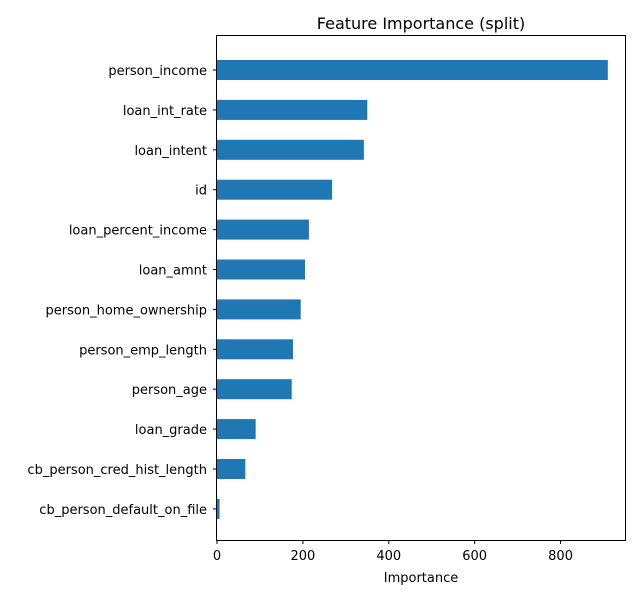 The height and width of the screenshot is (600, 640). What do you see at coordinates (259, 309) in the screenshot?
I see `bar-person-home-ownership` at bounding box center [259, 309].